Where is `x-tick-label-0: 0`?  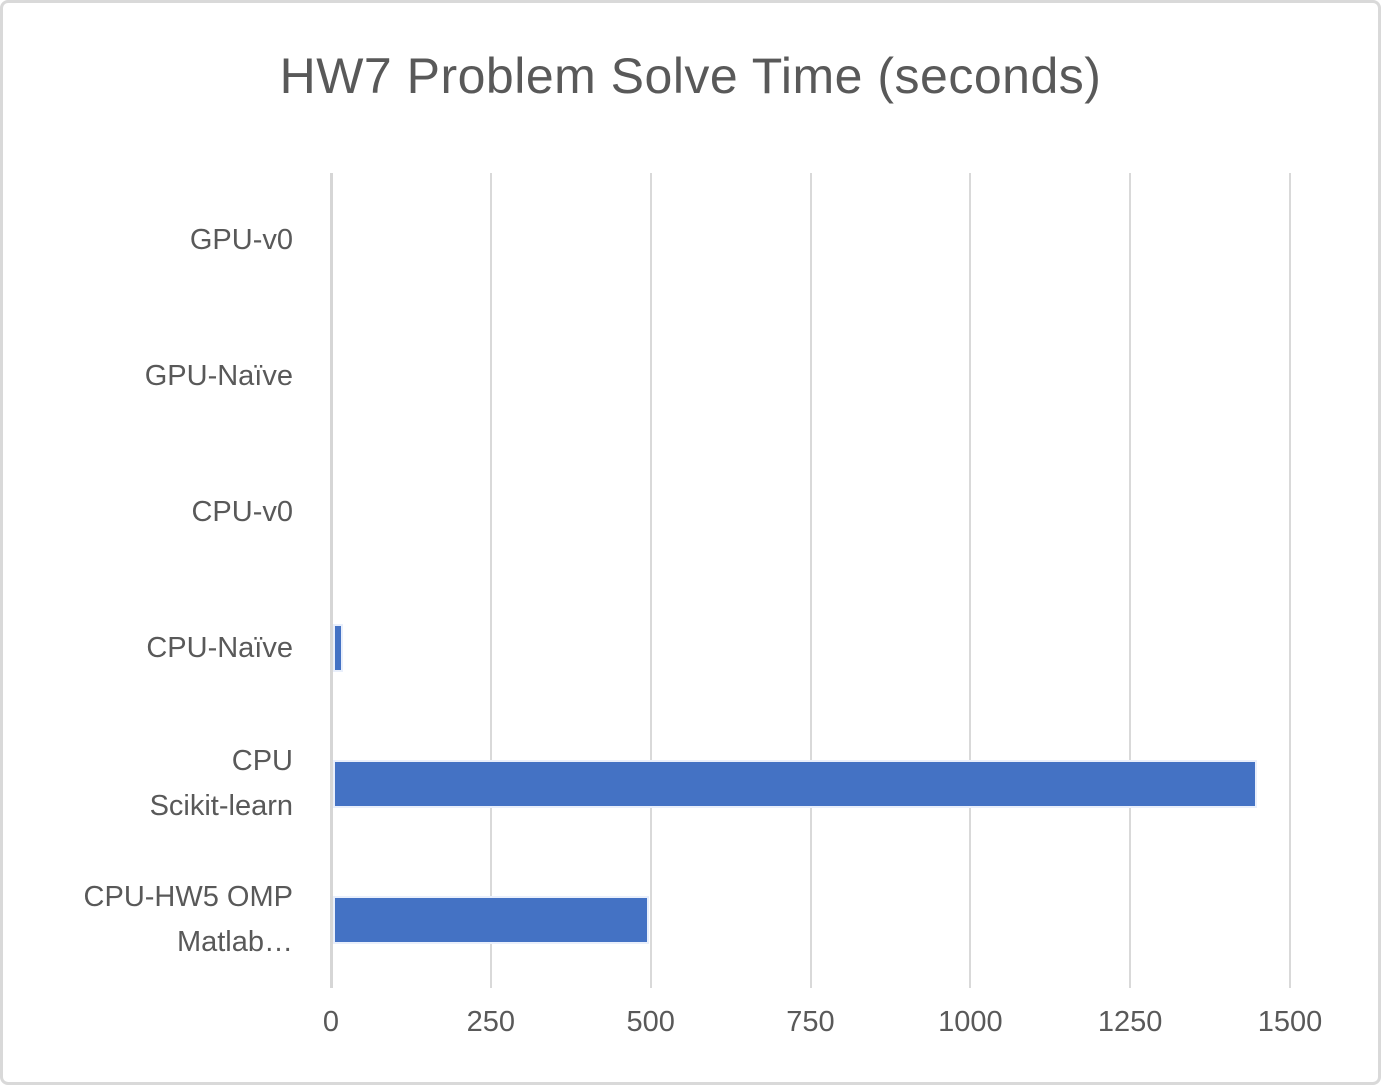 x-tick-label-0: 0 is located at coordinates (331, 1022).